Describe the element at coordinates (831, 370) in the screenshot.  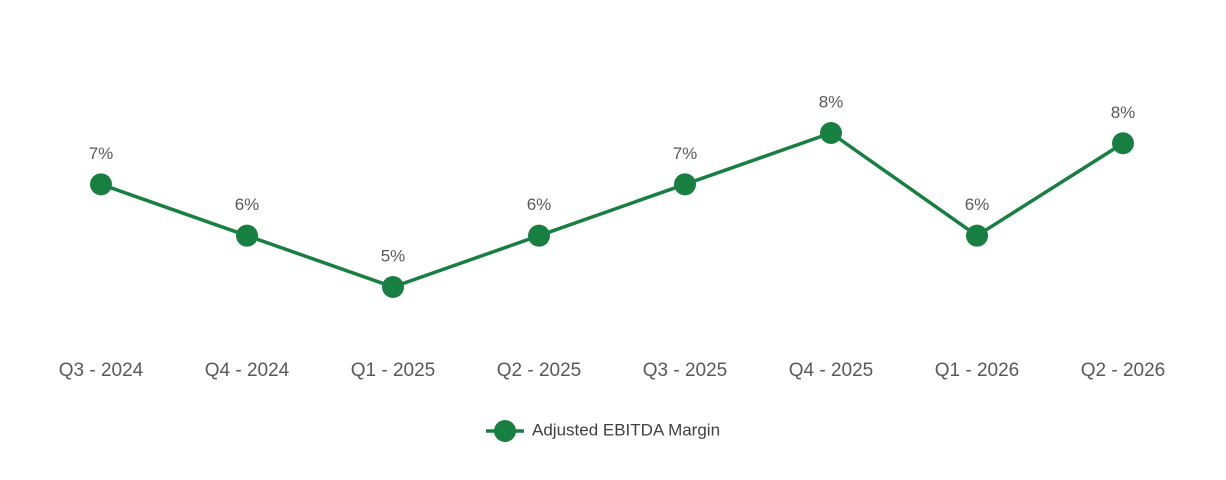
I see `x-tick-label: Q4 - 2025` at that location.